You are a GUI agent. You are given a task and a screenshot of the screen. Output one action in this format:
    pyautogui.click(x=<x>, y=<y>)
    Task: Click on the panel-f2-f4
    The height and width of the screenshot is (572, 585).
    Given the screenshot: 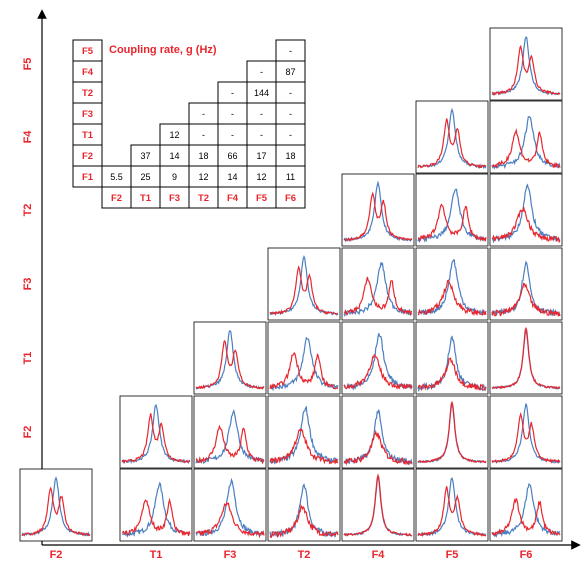 What is the action you would take?
    pyautogui.click(x=378, y=432)
    